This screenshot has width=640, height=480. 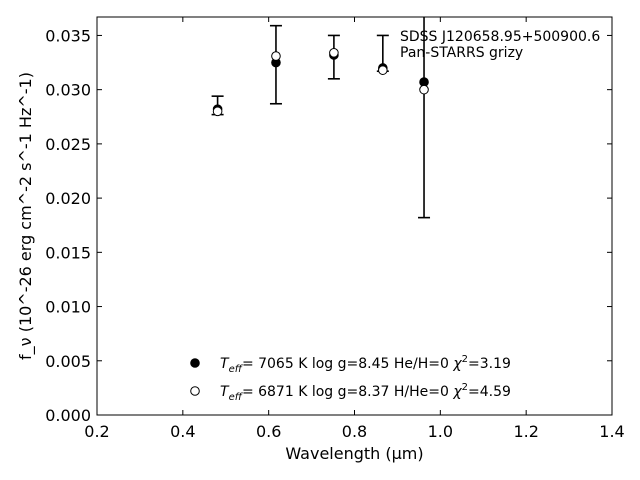 I want to click on y-tick-label: 0.005, so click(x=68, y=361).